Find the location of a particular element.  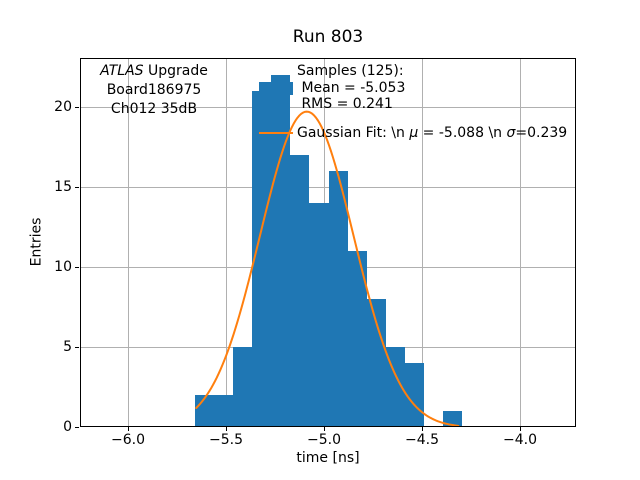

x-tick-label: −4.0 is located at coordinates (520, 439).